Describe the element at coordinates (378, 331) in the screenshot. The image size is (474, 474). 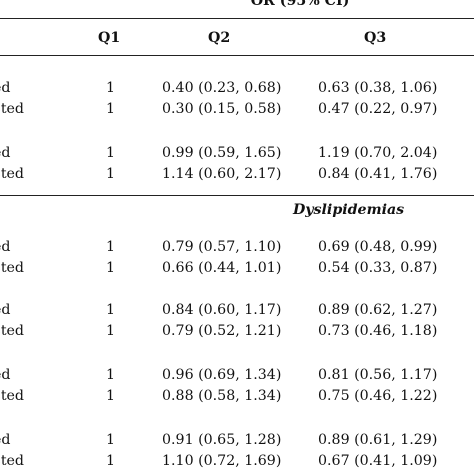
I see `q3-value: 0.73 (0.46, 1.18)` at that location.